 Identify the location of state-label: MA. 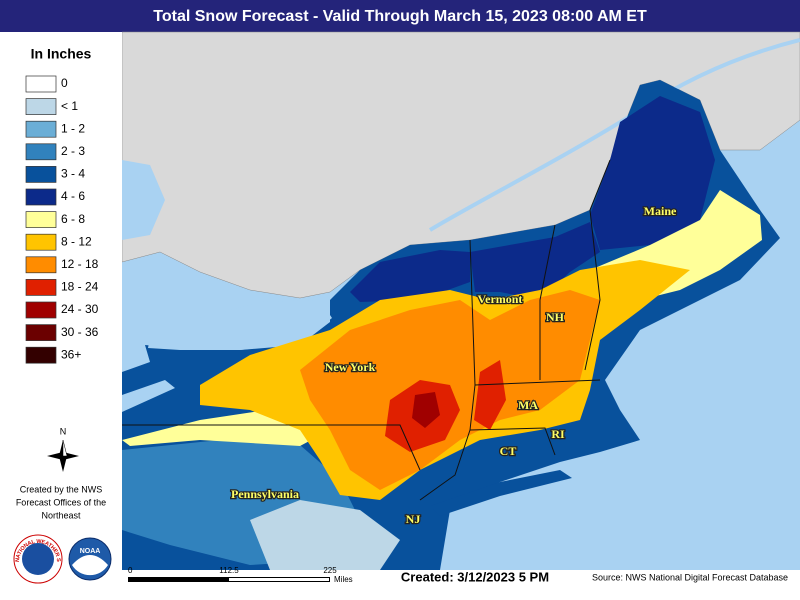
(528, 405).